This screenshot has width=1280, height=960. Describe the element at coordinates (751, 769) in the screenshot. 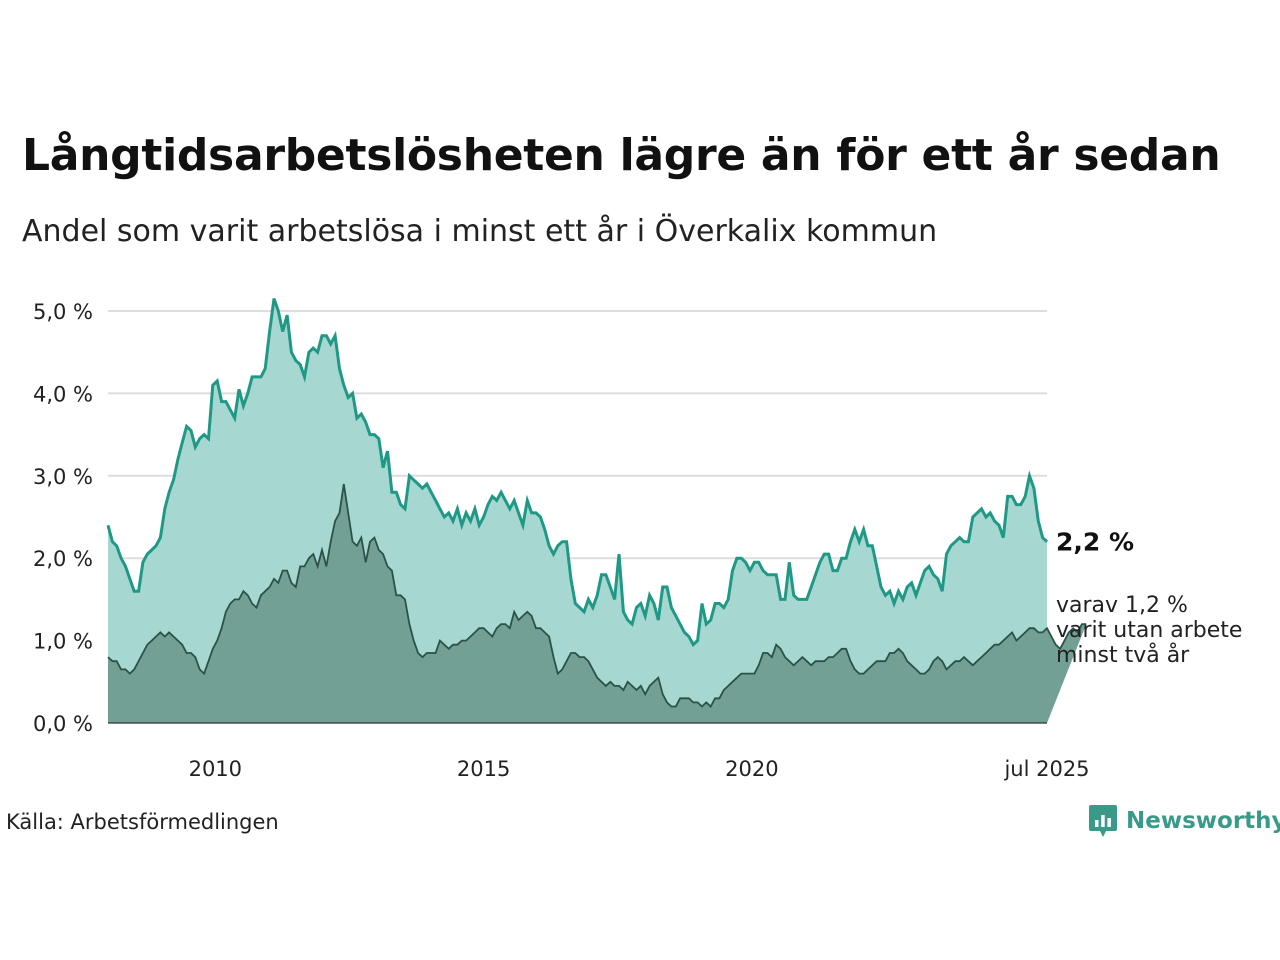

I see `x-tick-label: 2020` at that location.